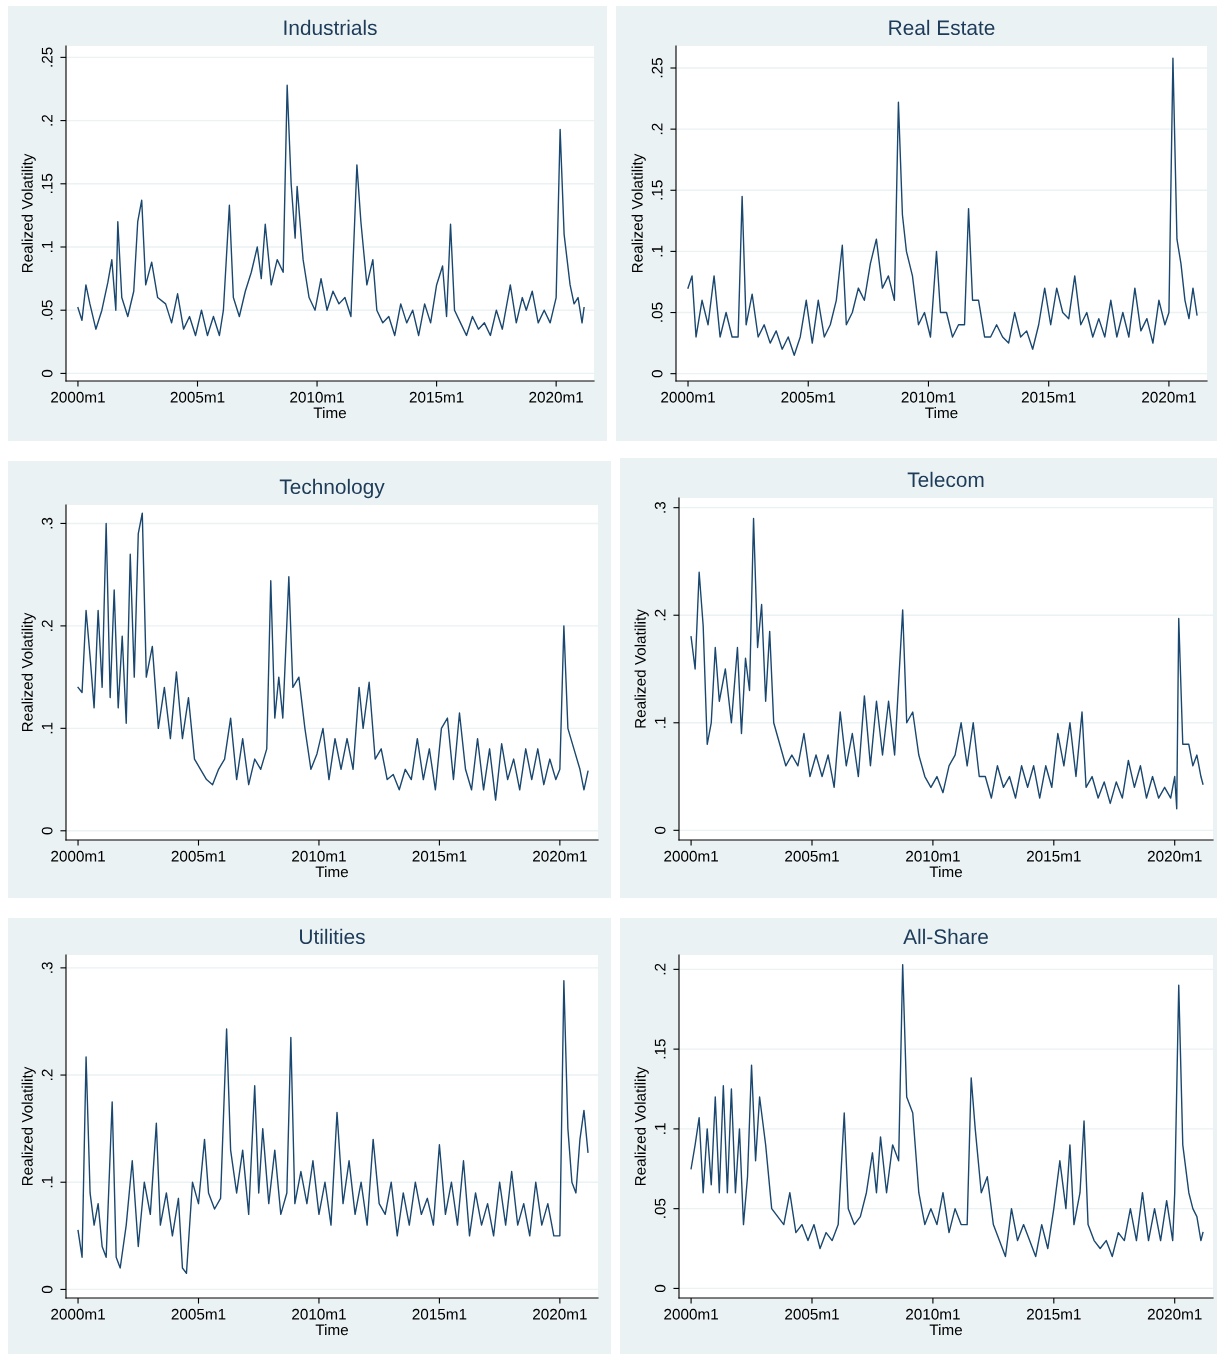 This screenshot has width=1218, height=1354. What do you see at coordinates (942, 27) in the screenshot?
I see `chart-title: Real Estate` at bounding box center [942, 27].